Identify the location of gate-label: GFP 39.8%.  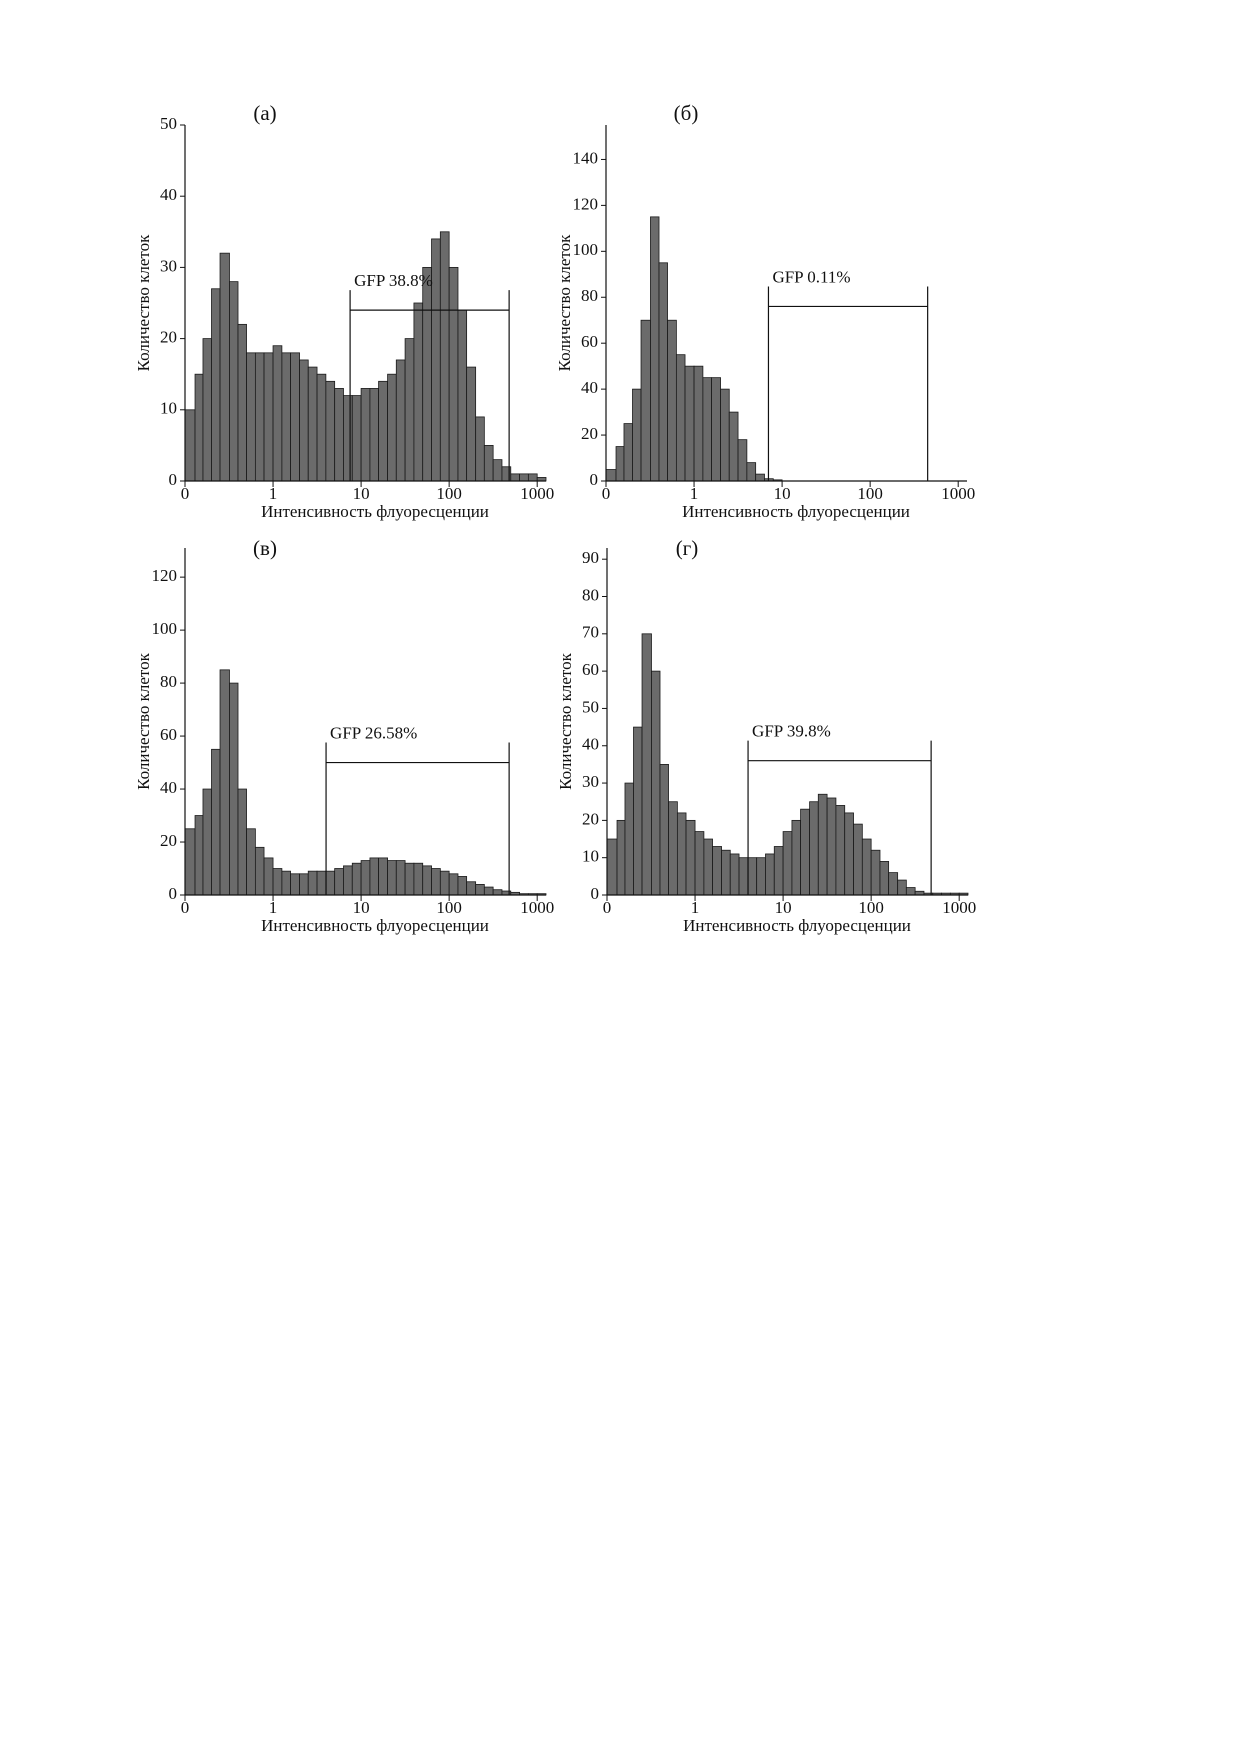
(791, 731).